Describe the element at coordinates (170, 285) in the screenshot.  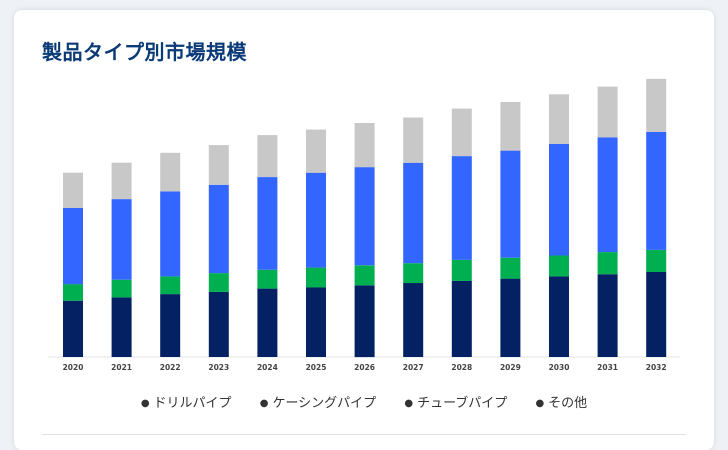
I see `bar-segment-2022-s1` at that location.